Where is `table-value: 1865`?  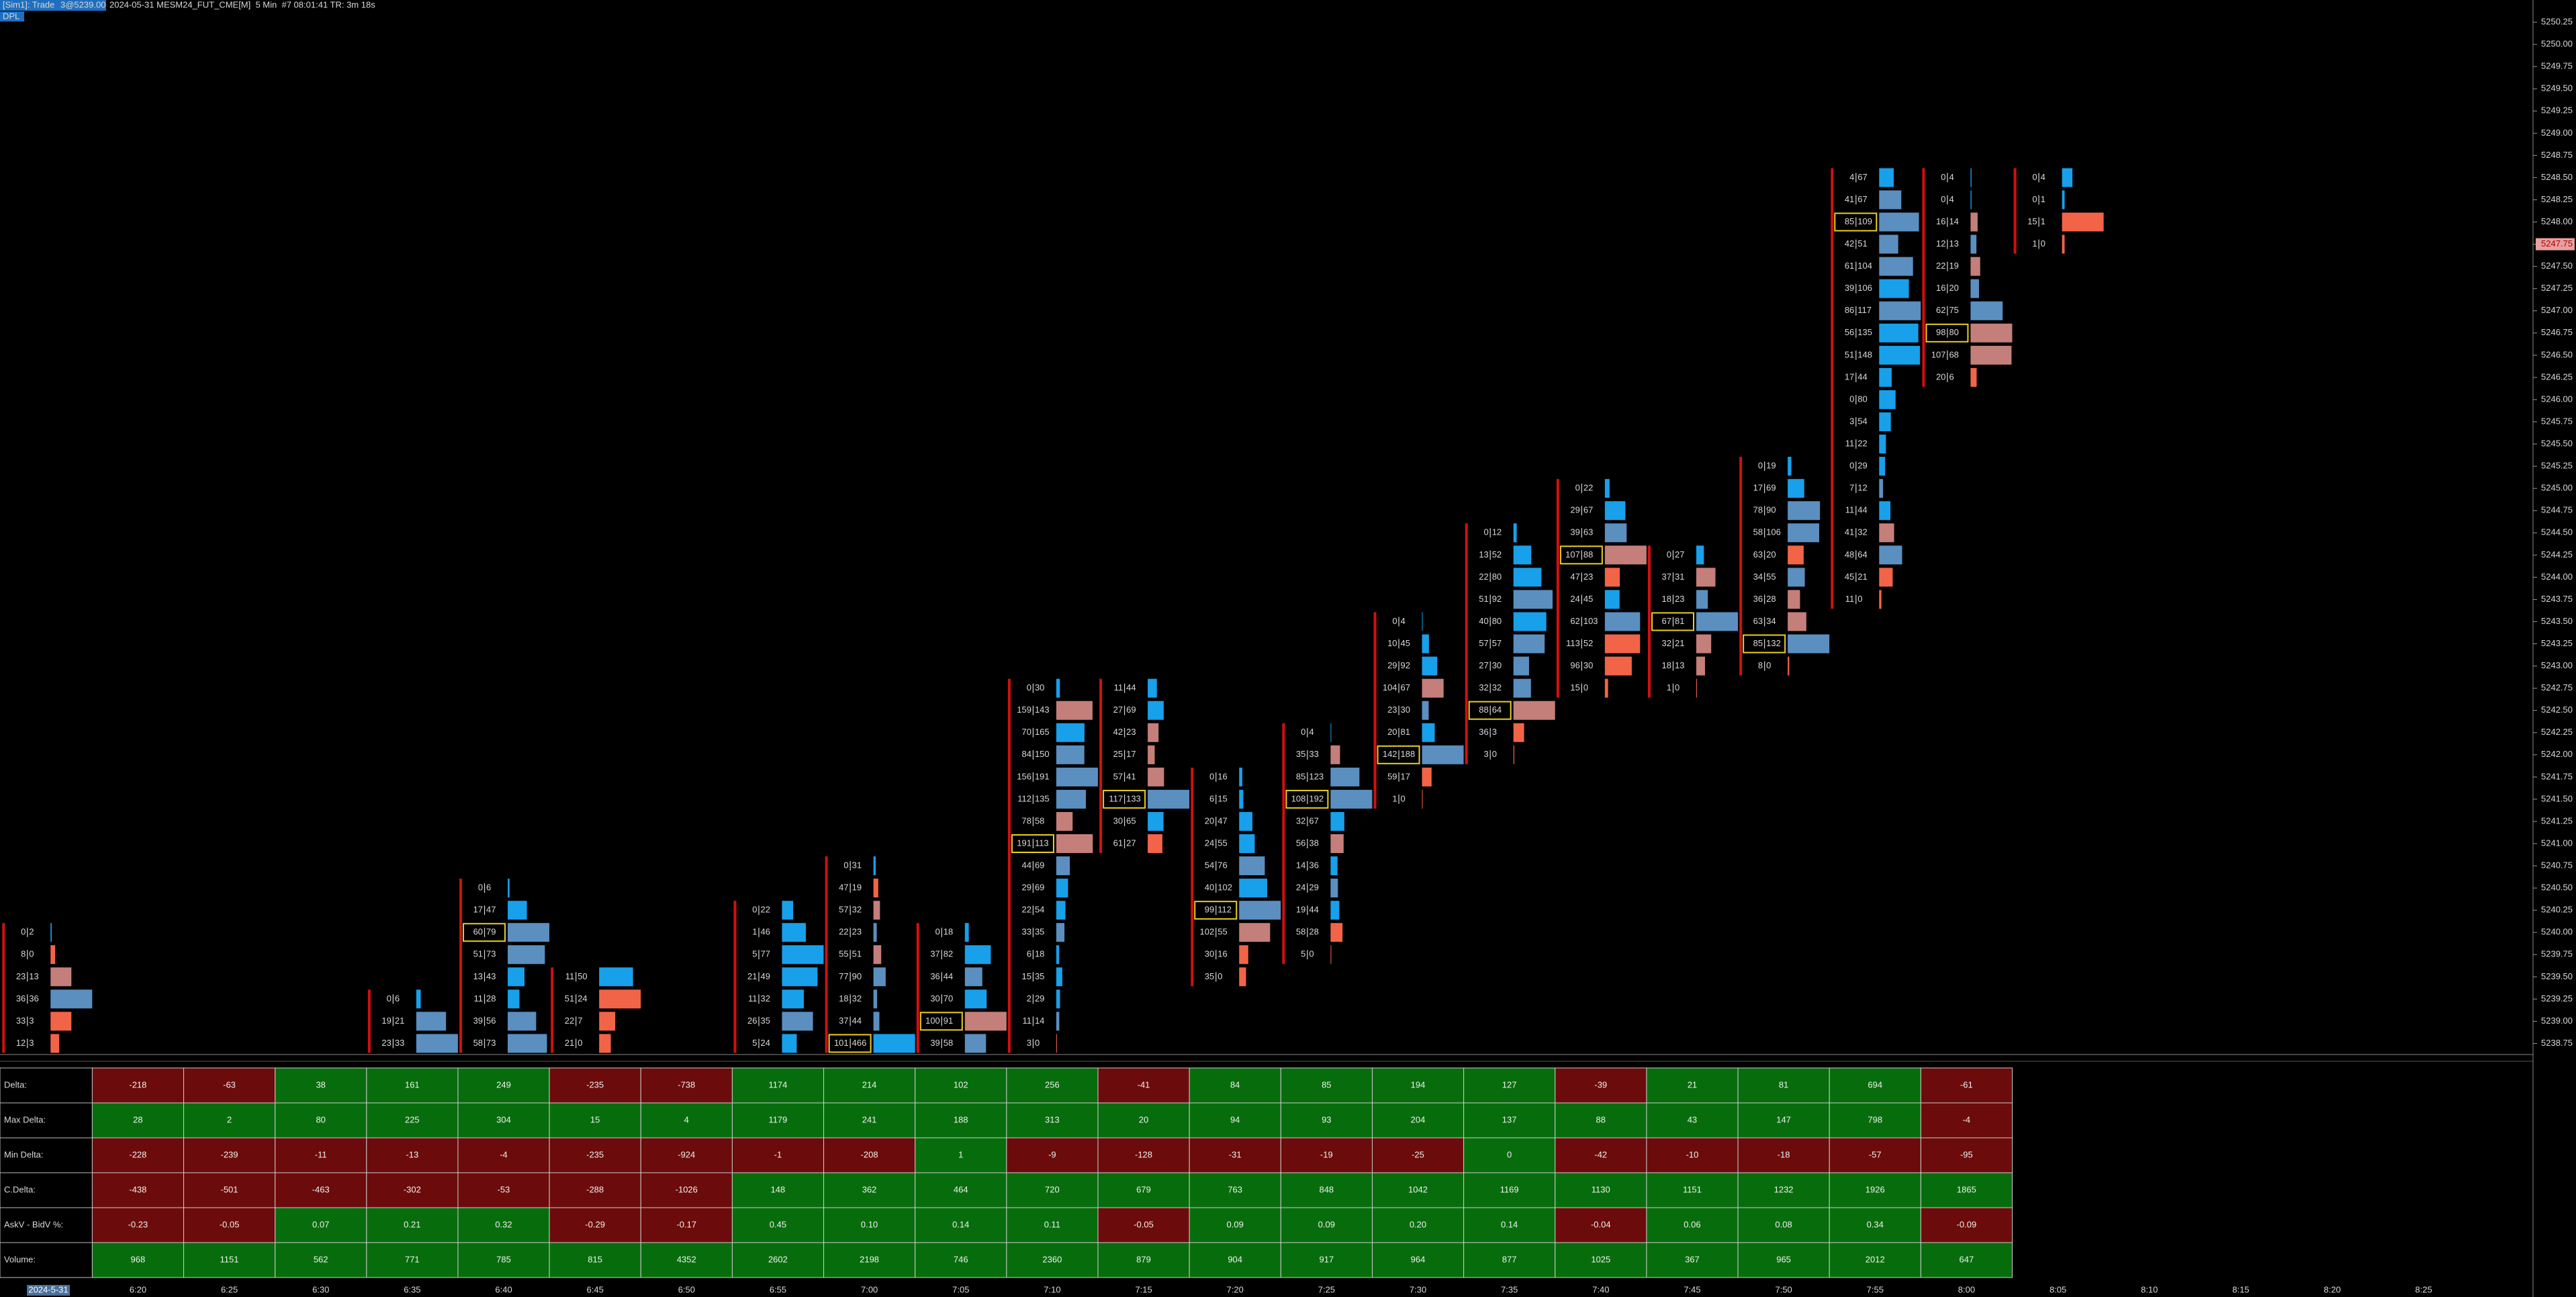
table-value: 1865 is located at coordinates (1966, 1189).